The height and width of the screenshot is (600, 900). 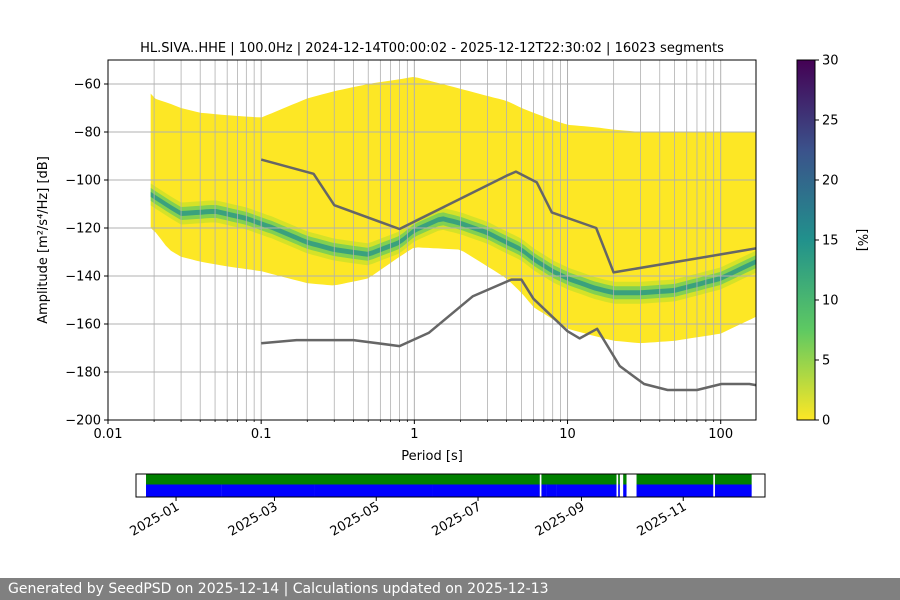 I want to click on mode-band-outer, so click(x=453, y=243).